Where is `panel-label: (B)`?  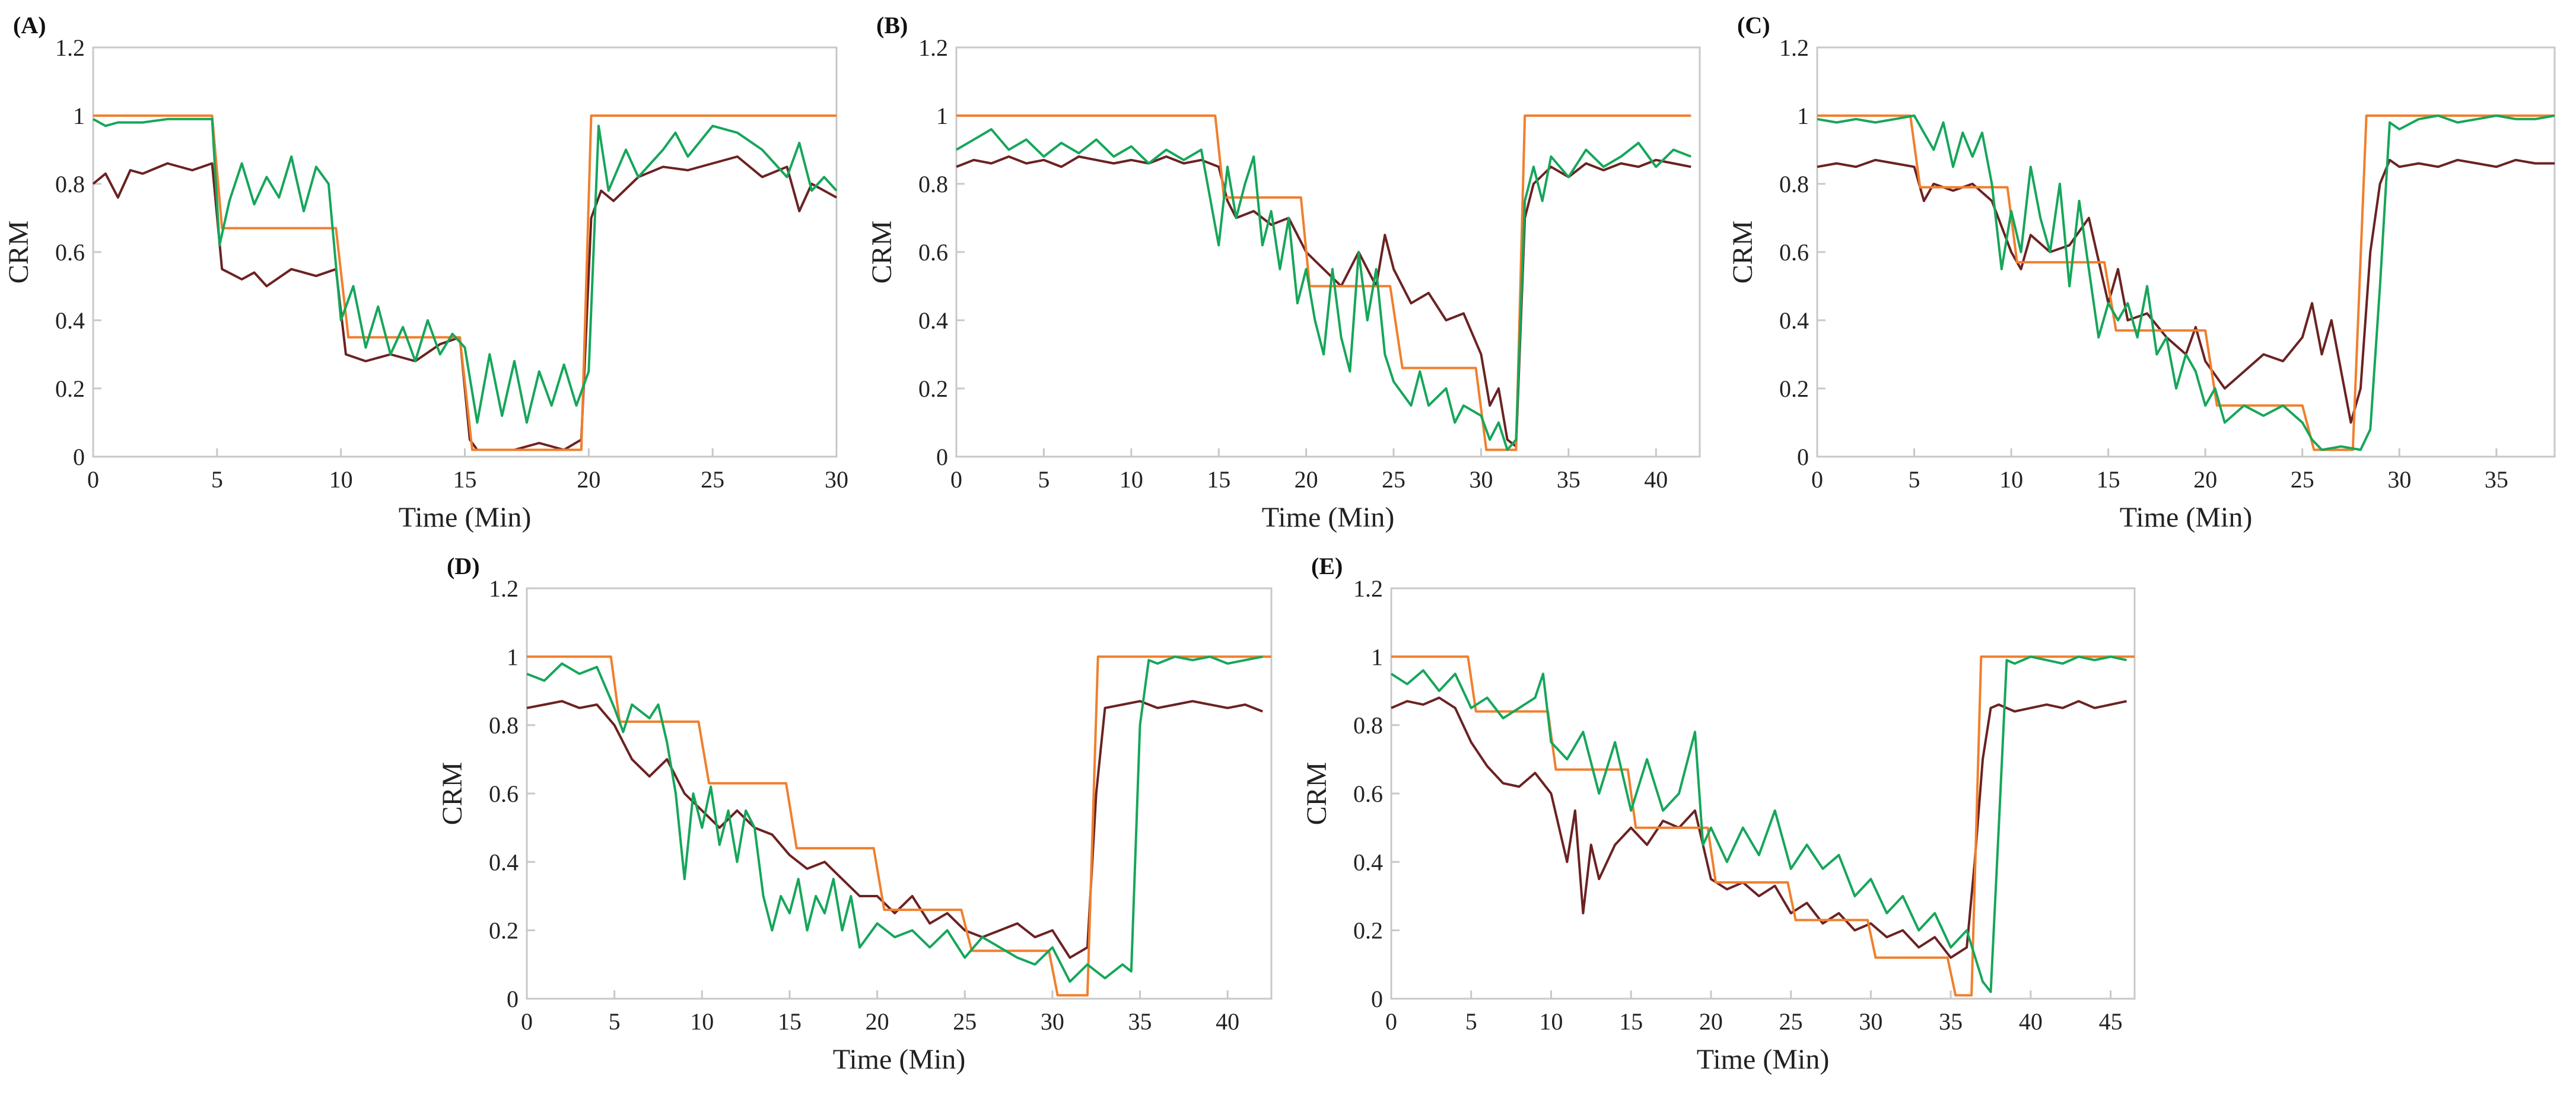
panel-label: (B) is located at coordinates (892, 25).